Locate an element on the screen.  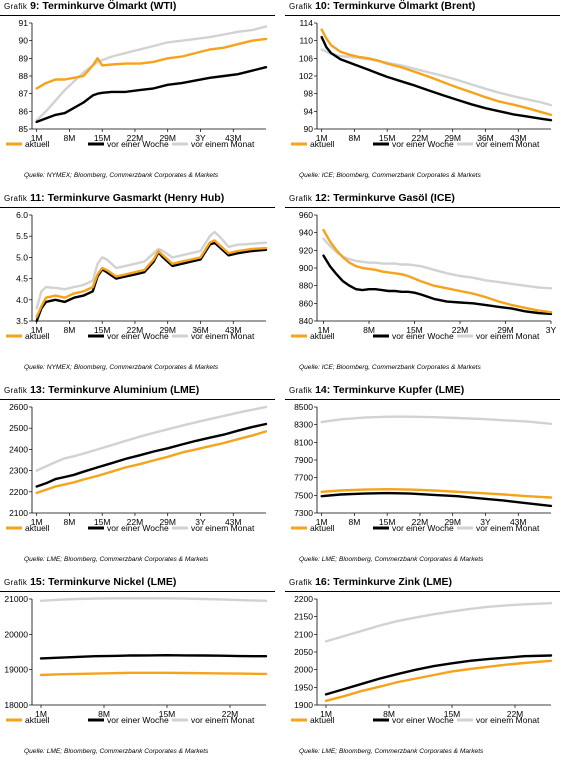
x-tick-label: 36M is located at coordinates (200, 330).